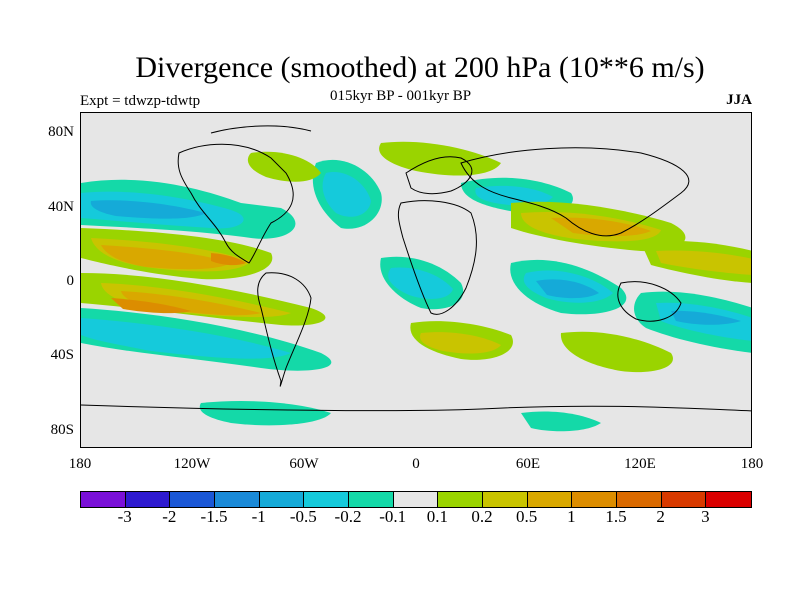  Describe the element at coordinates (739, 100) in the screenshot. I see `season-label: JJA` at that location.